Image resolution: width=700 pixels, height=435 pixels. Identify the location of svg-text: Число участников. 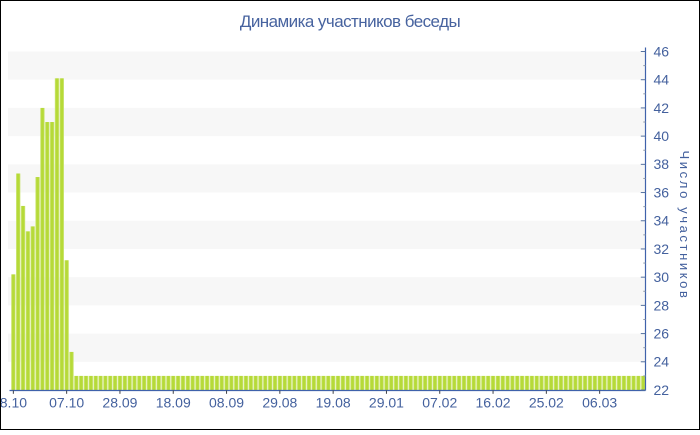
(684, 226).